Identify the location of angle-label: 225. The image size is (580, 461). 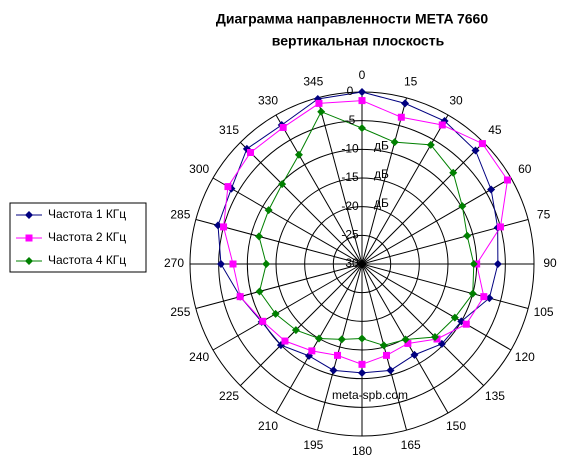
(229, 396).